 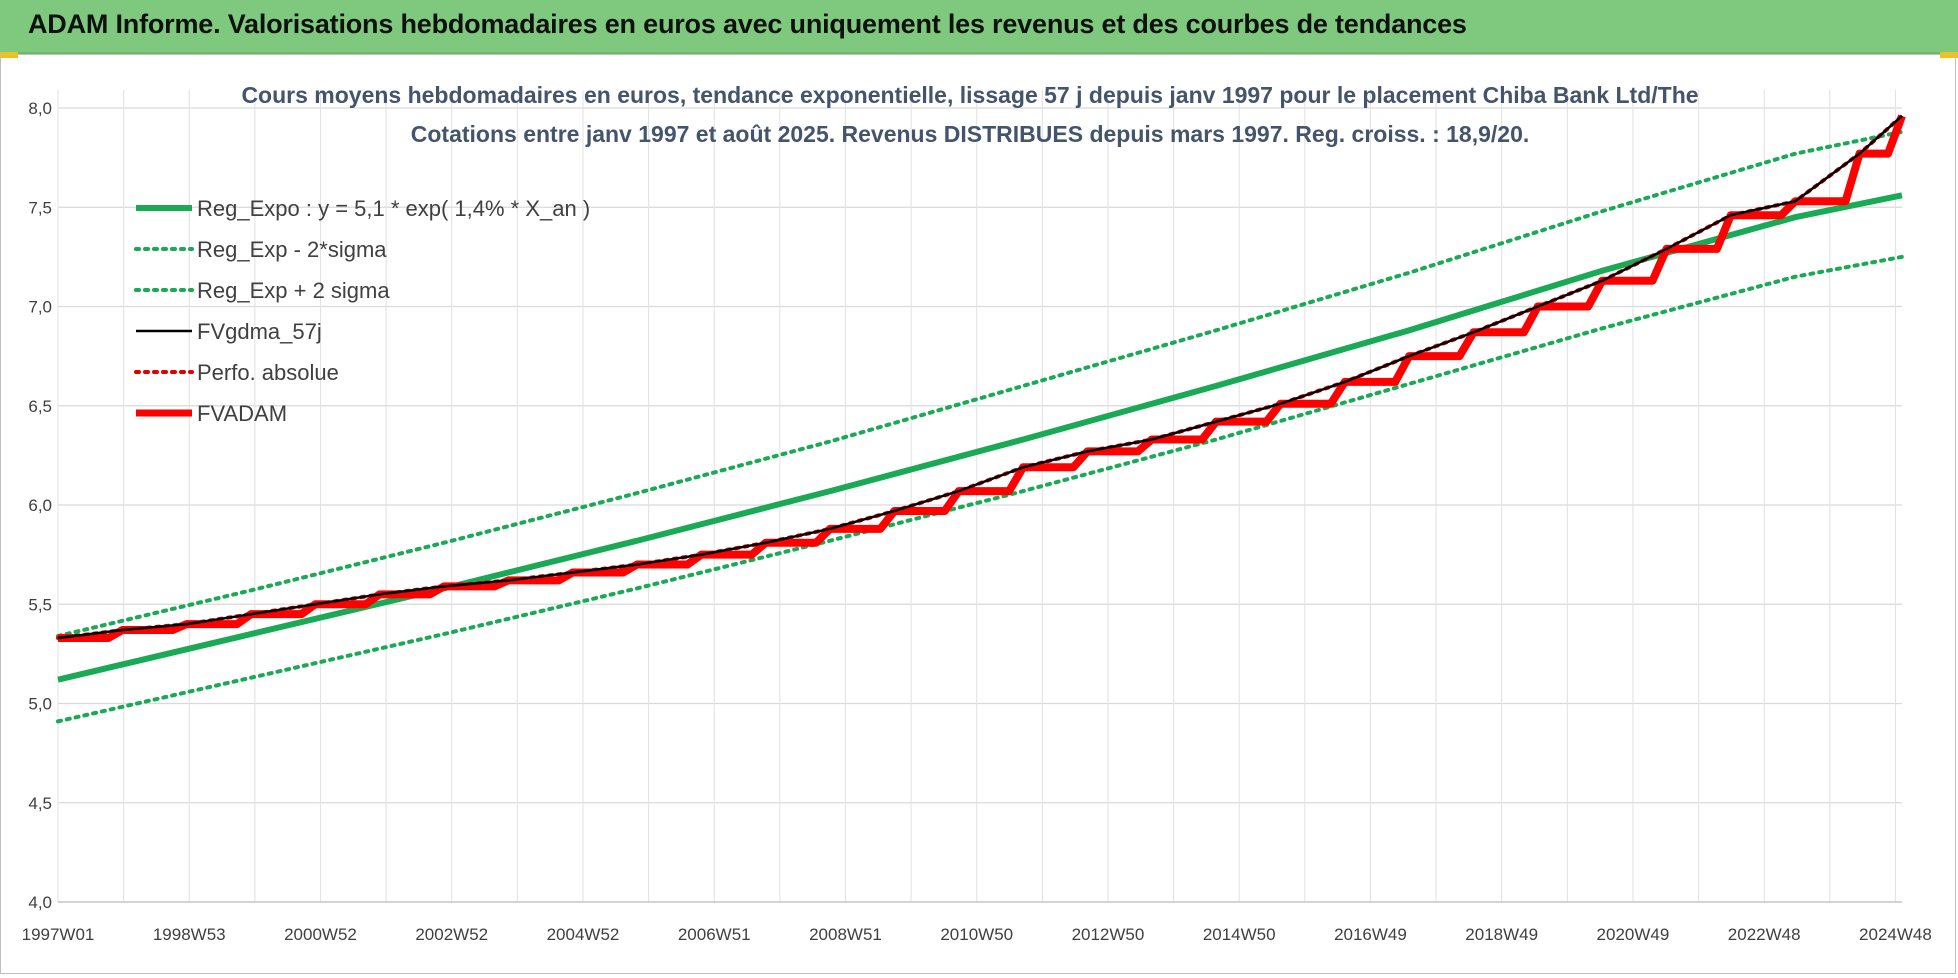 What do you see at coordinates (845, 934) in the screenshot?
I see `x-tick-label: 2008W51` at bounding box center [845, 934].